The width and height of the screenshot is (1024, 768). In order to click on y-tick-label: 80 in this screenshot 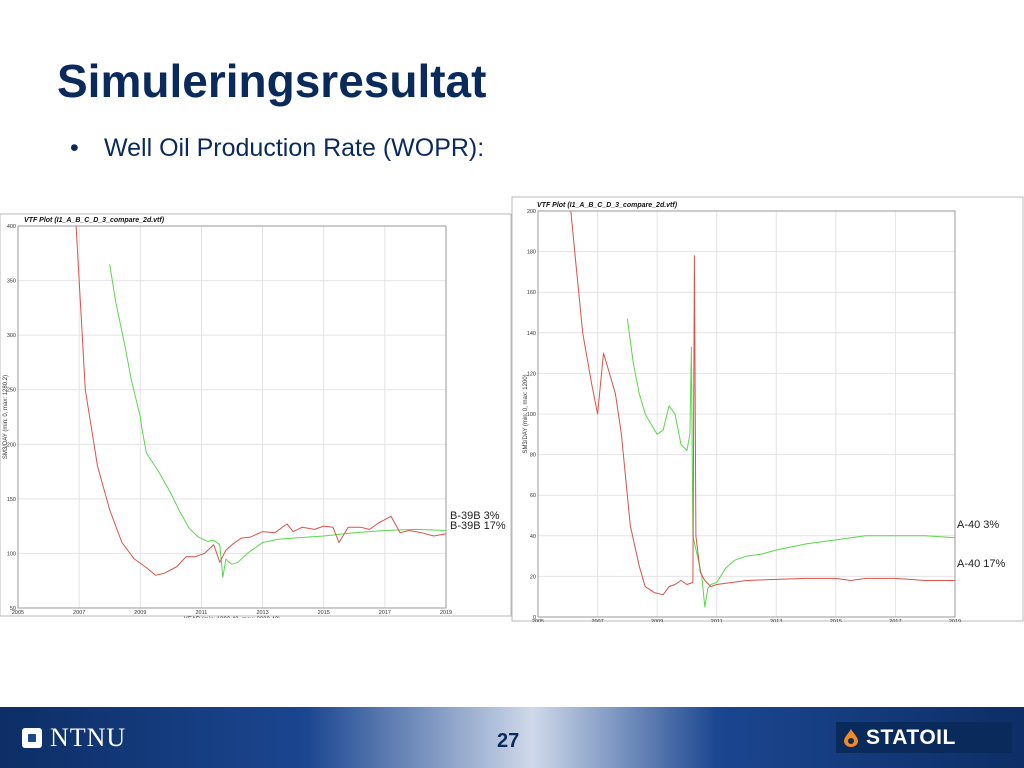, I will do `click(533, 456)`.